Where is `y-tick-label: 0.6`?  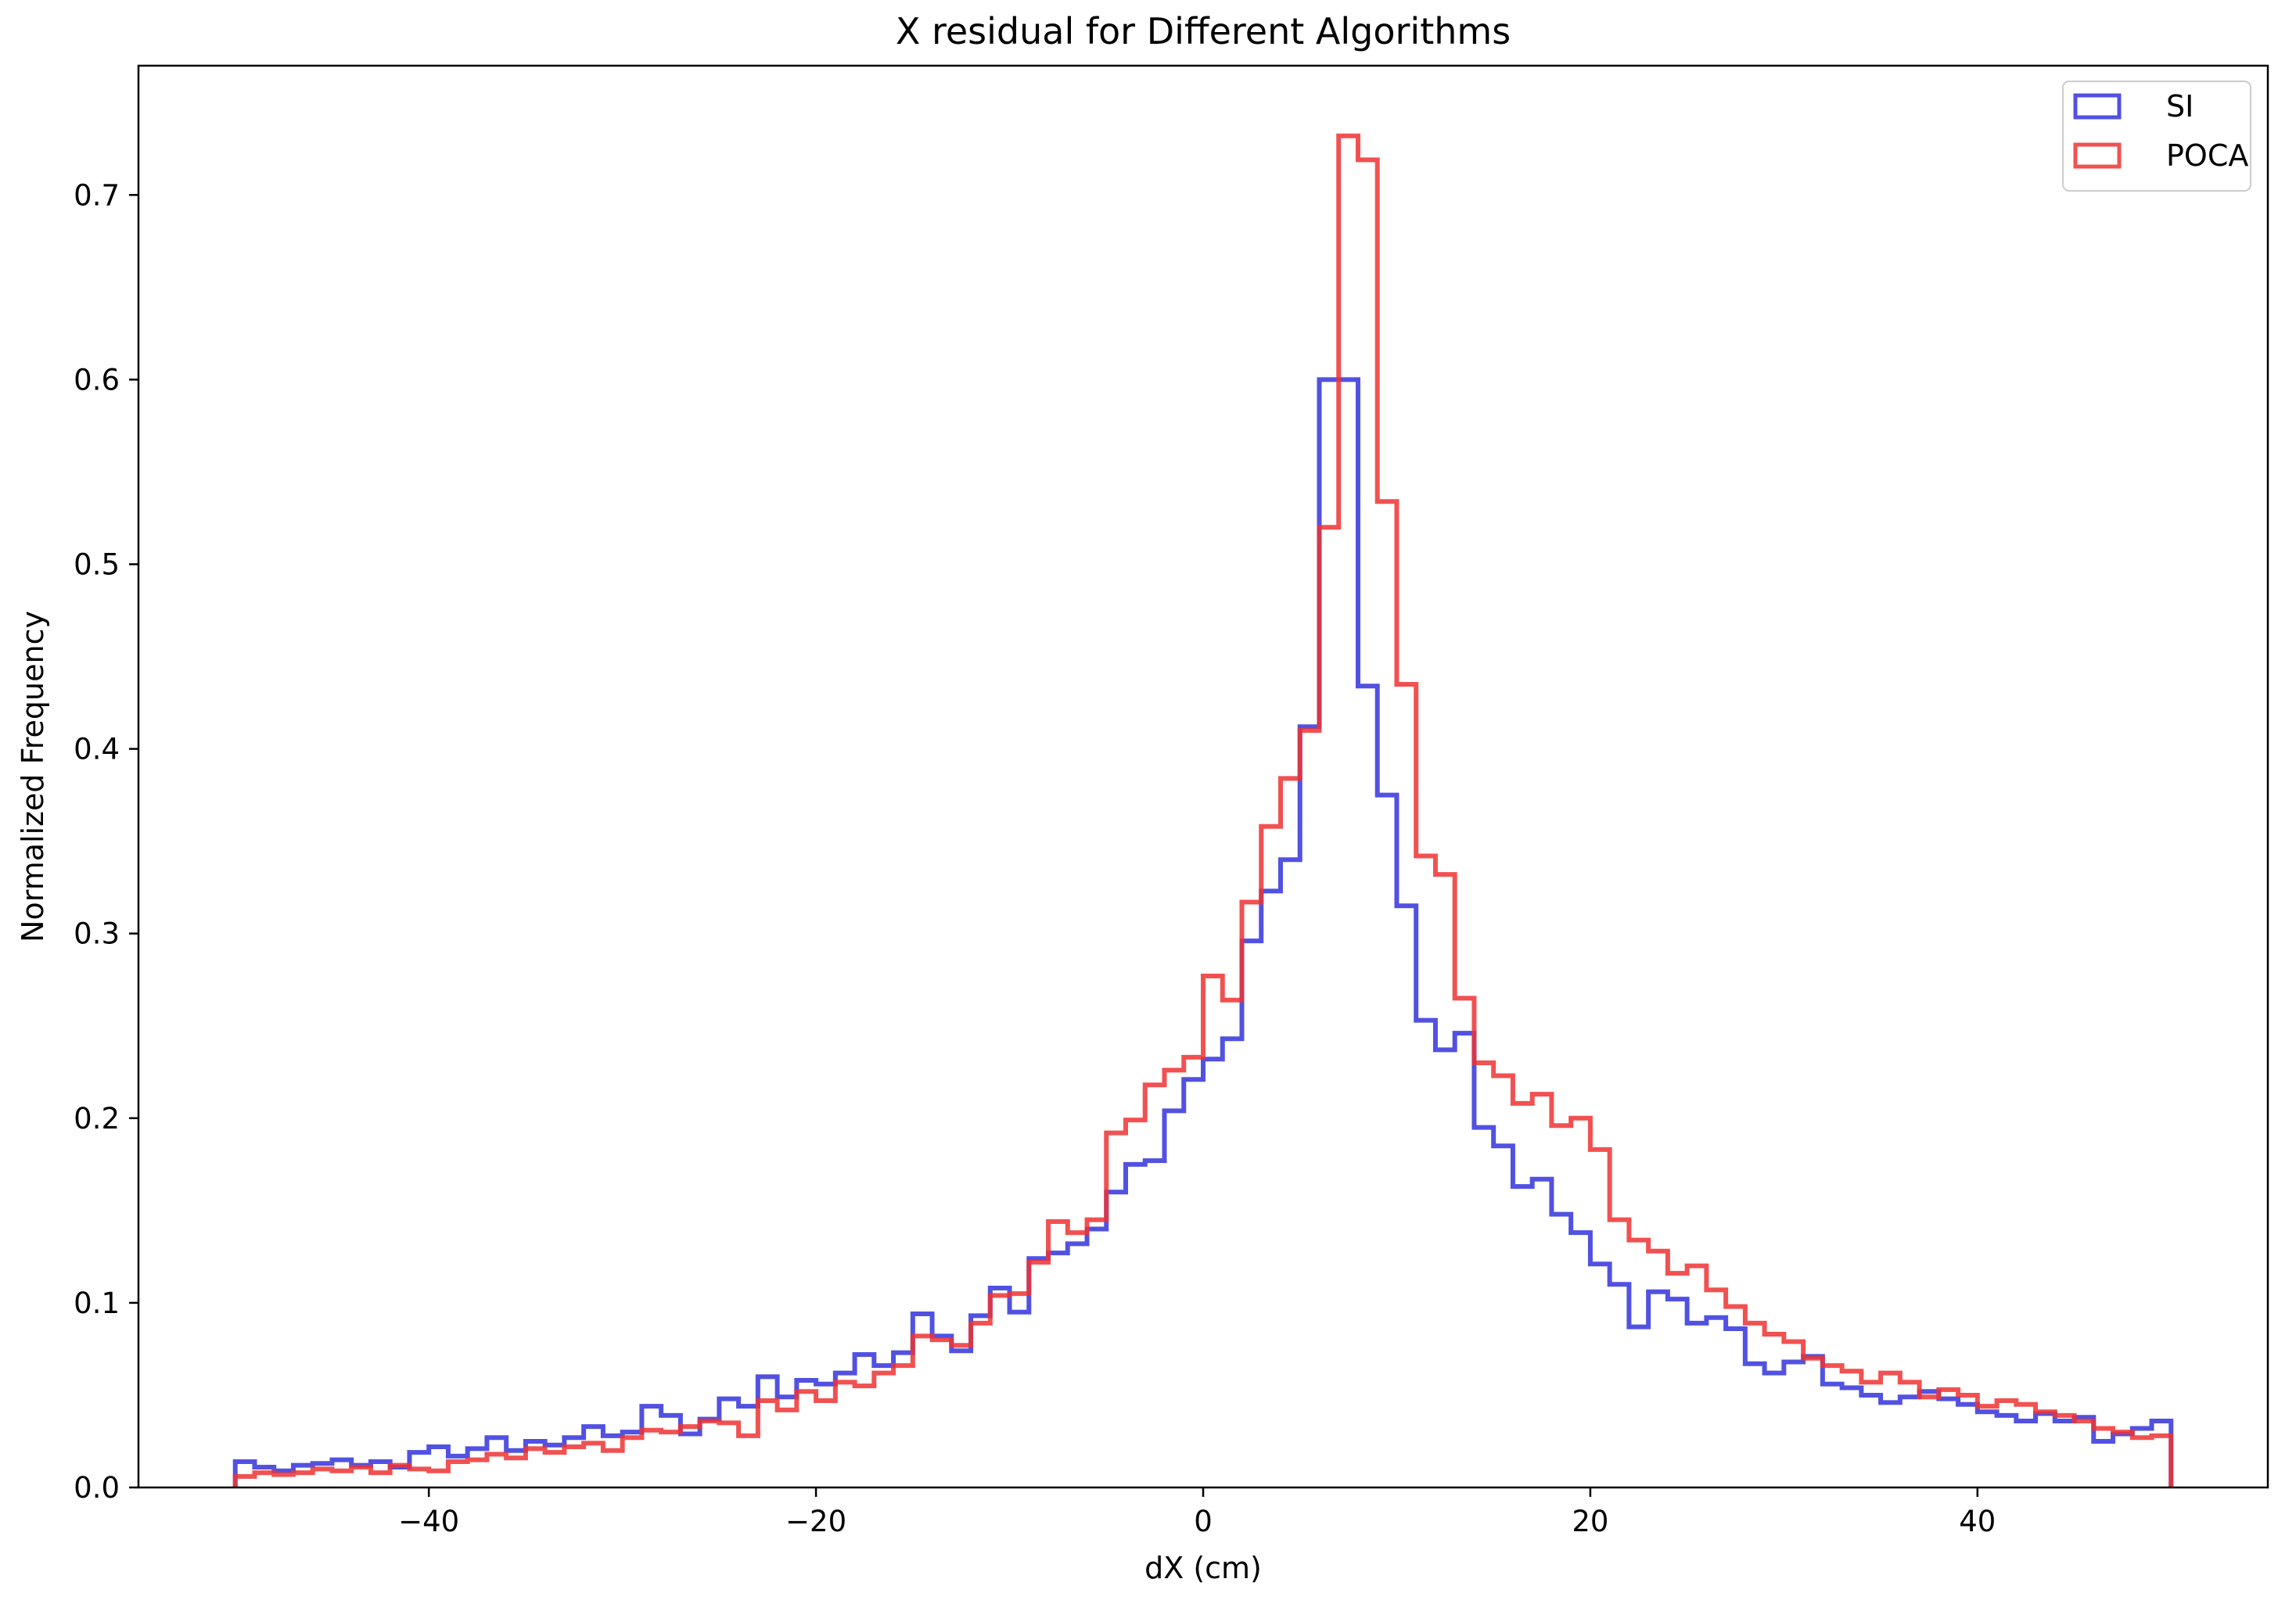 y-tick-label: 0.6 is located at coordinates (97, 380).